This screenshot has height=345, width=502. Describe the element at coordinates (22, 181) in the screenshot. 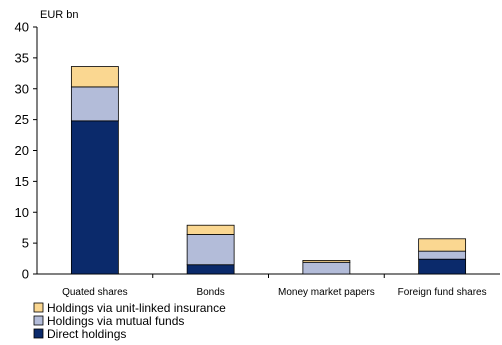

I see `y-tick-label: 15` at that location.